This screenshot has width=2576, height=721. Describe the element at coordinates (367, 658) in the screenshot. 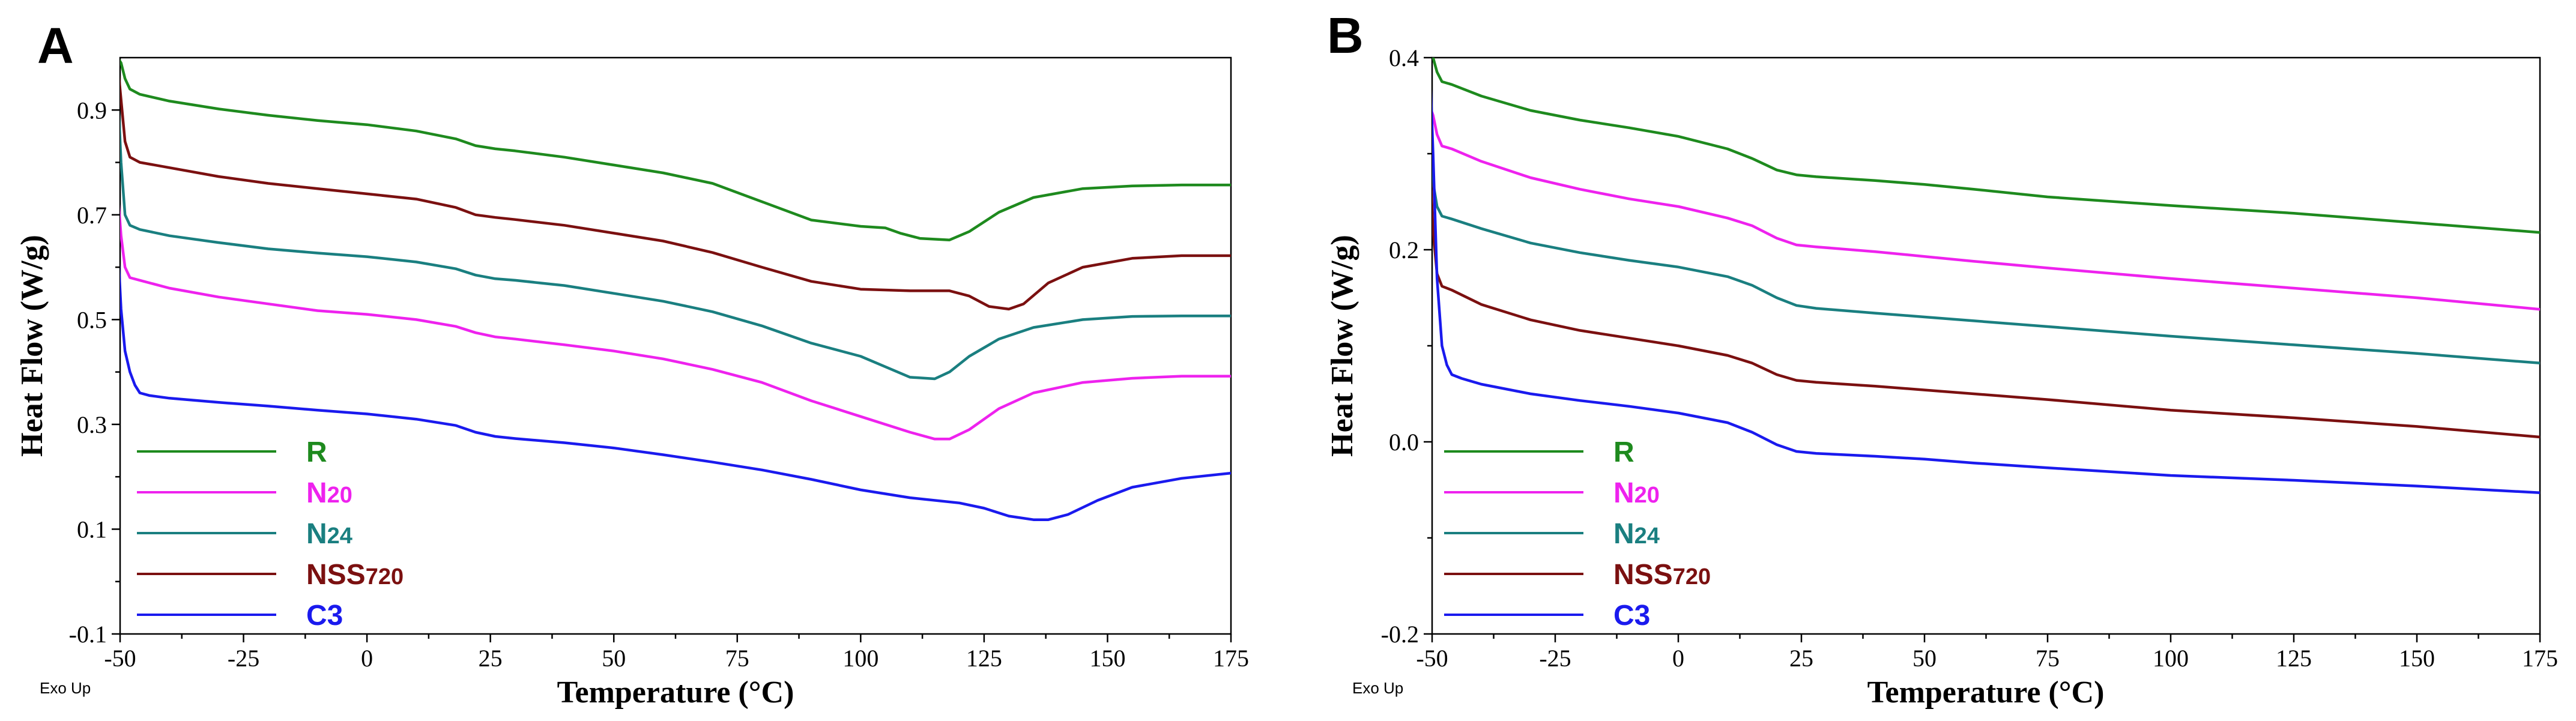

I see `x-tick-label-a: 0` at that location.